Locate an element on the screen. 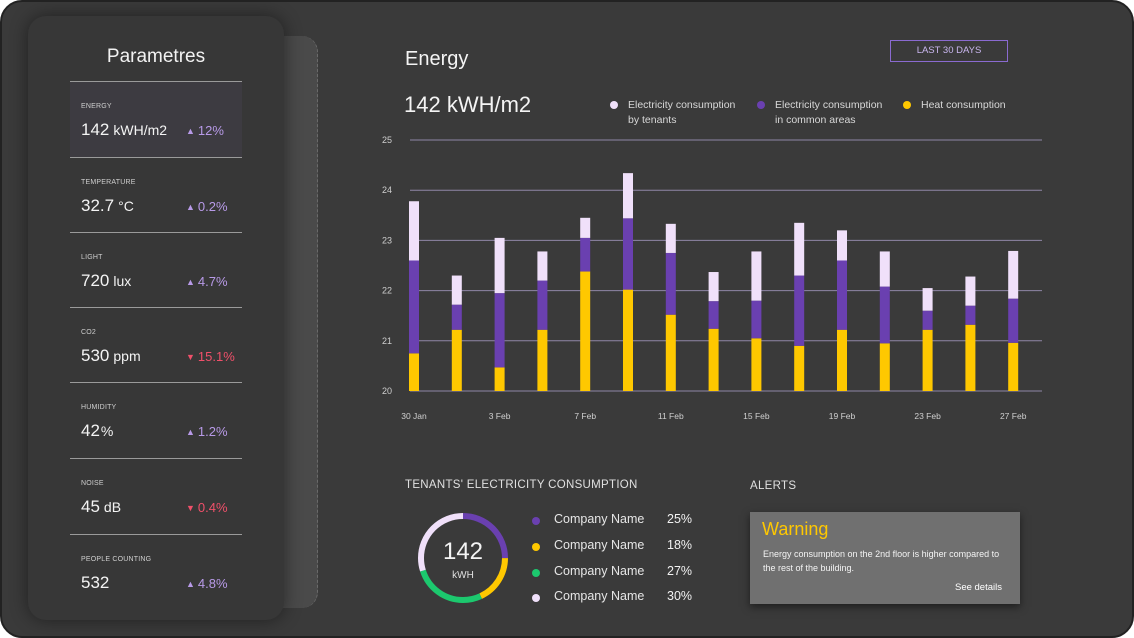 This screenshot has height=638, width=1134. tenants-section-title: TENANTS' ELECTRICITY CONSUMPTION is located at coordinates (521, 485).